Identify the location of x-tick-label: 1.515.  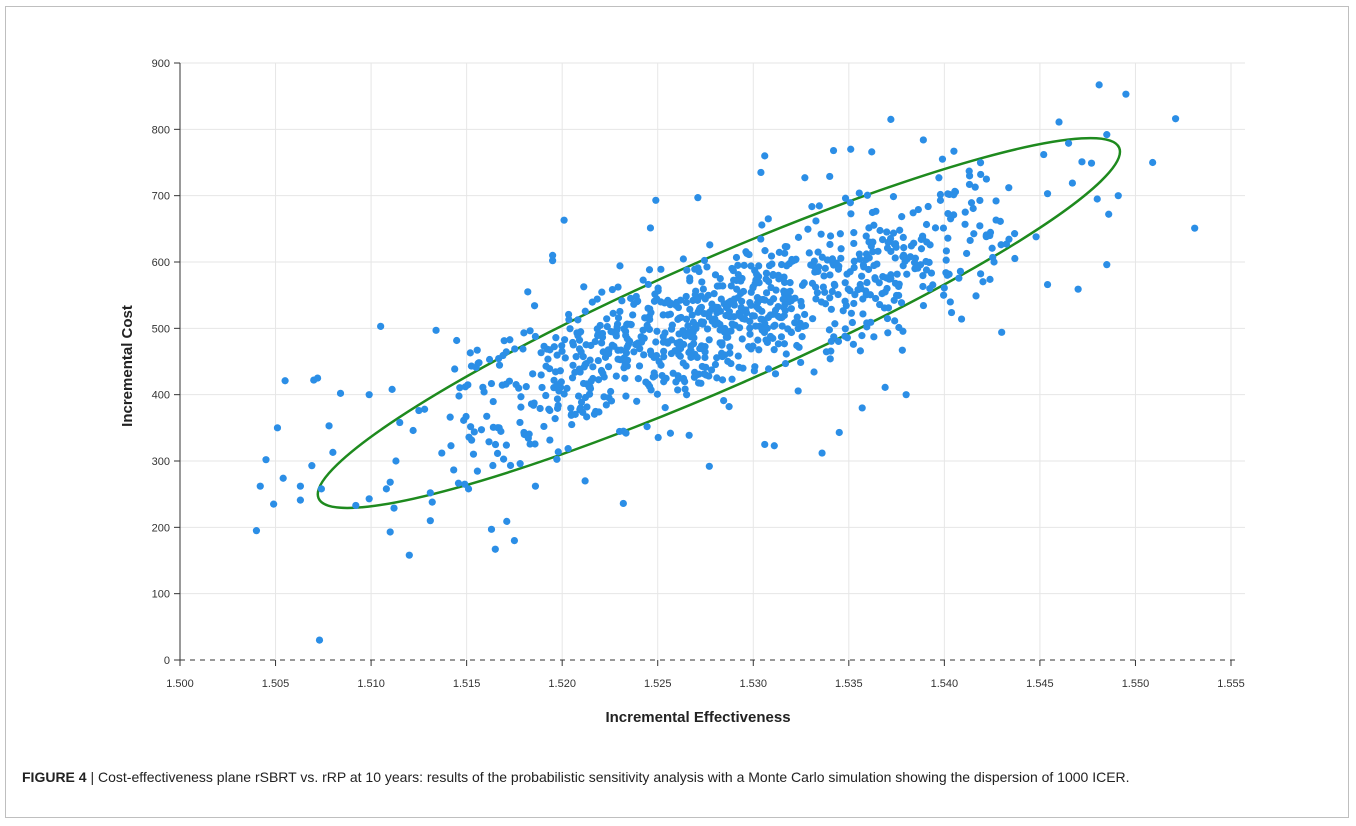
(467, 684).